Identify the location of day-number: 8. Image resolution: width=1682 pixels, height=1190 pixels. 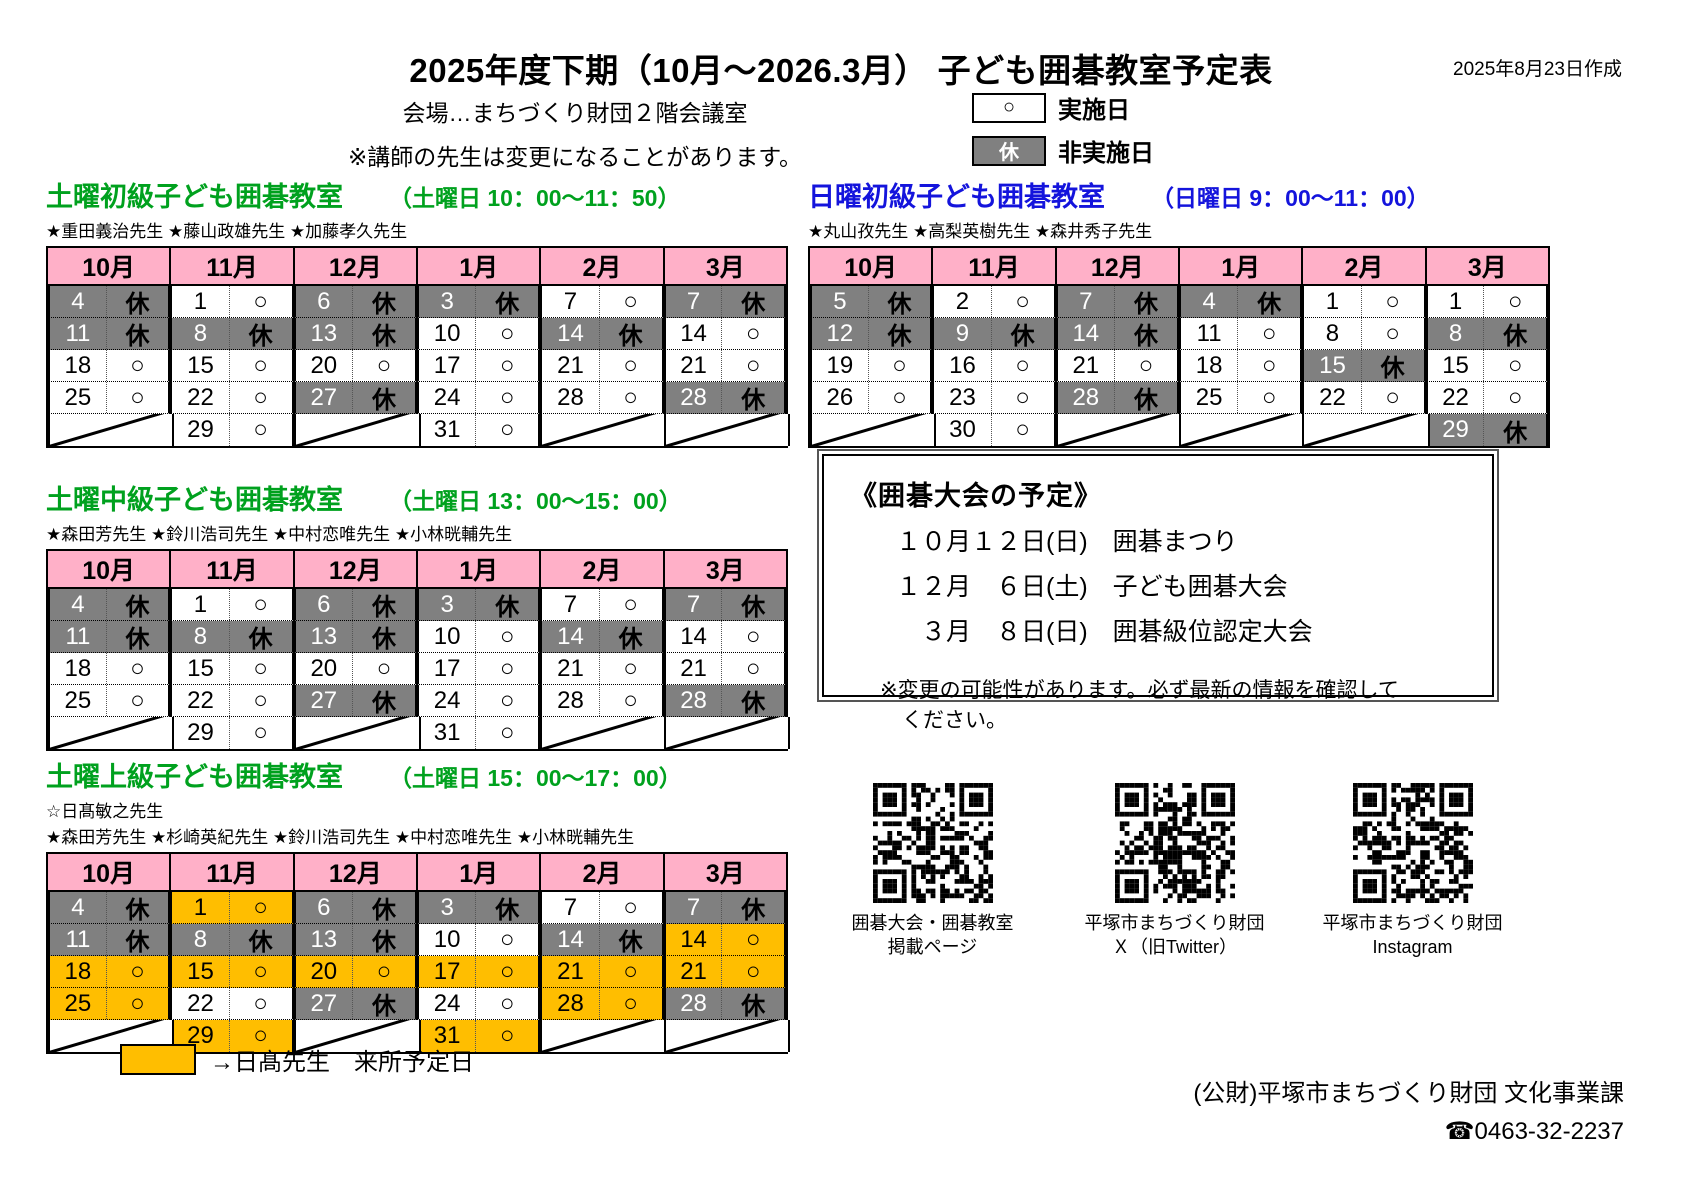
(1456, 333).